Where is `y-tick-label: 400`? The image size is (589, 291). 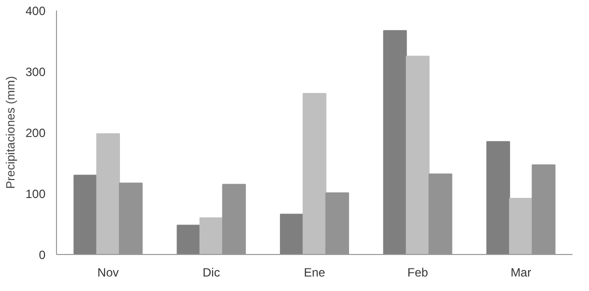 y-tick-label: 400 is located at coordinates (35, 11).